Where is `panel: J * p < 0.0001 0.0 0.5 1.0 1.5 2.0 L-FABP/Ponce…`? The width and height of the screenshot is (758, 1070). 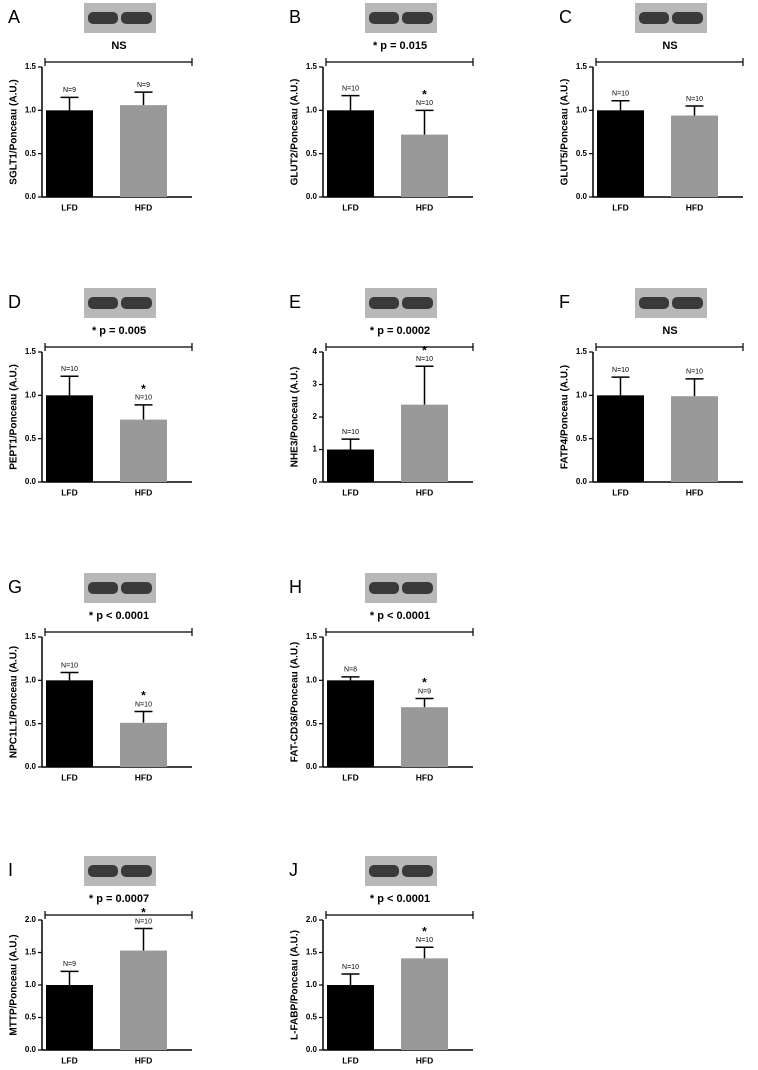
panel: J * p < 0.0001 0.0 0.5 1.0 1.5 2.0 L-FABP/Ponce… is located at coordinates (381, 960).